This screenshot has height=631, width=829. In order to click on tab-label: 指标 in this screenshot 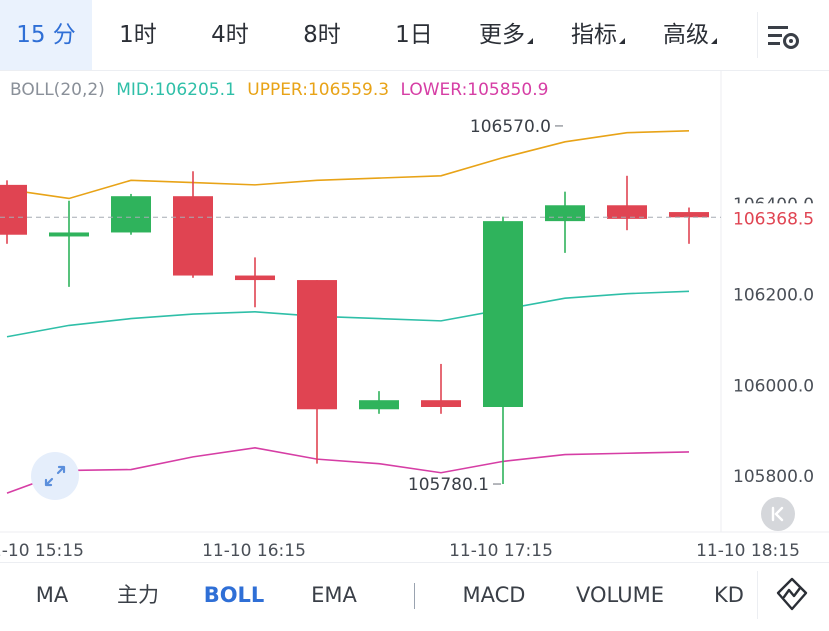, I will do `click(594, 35)`.